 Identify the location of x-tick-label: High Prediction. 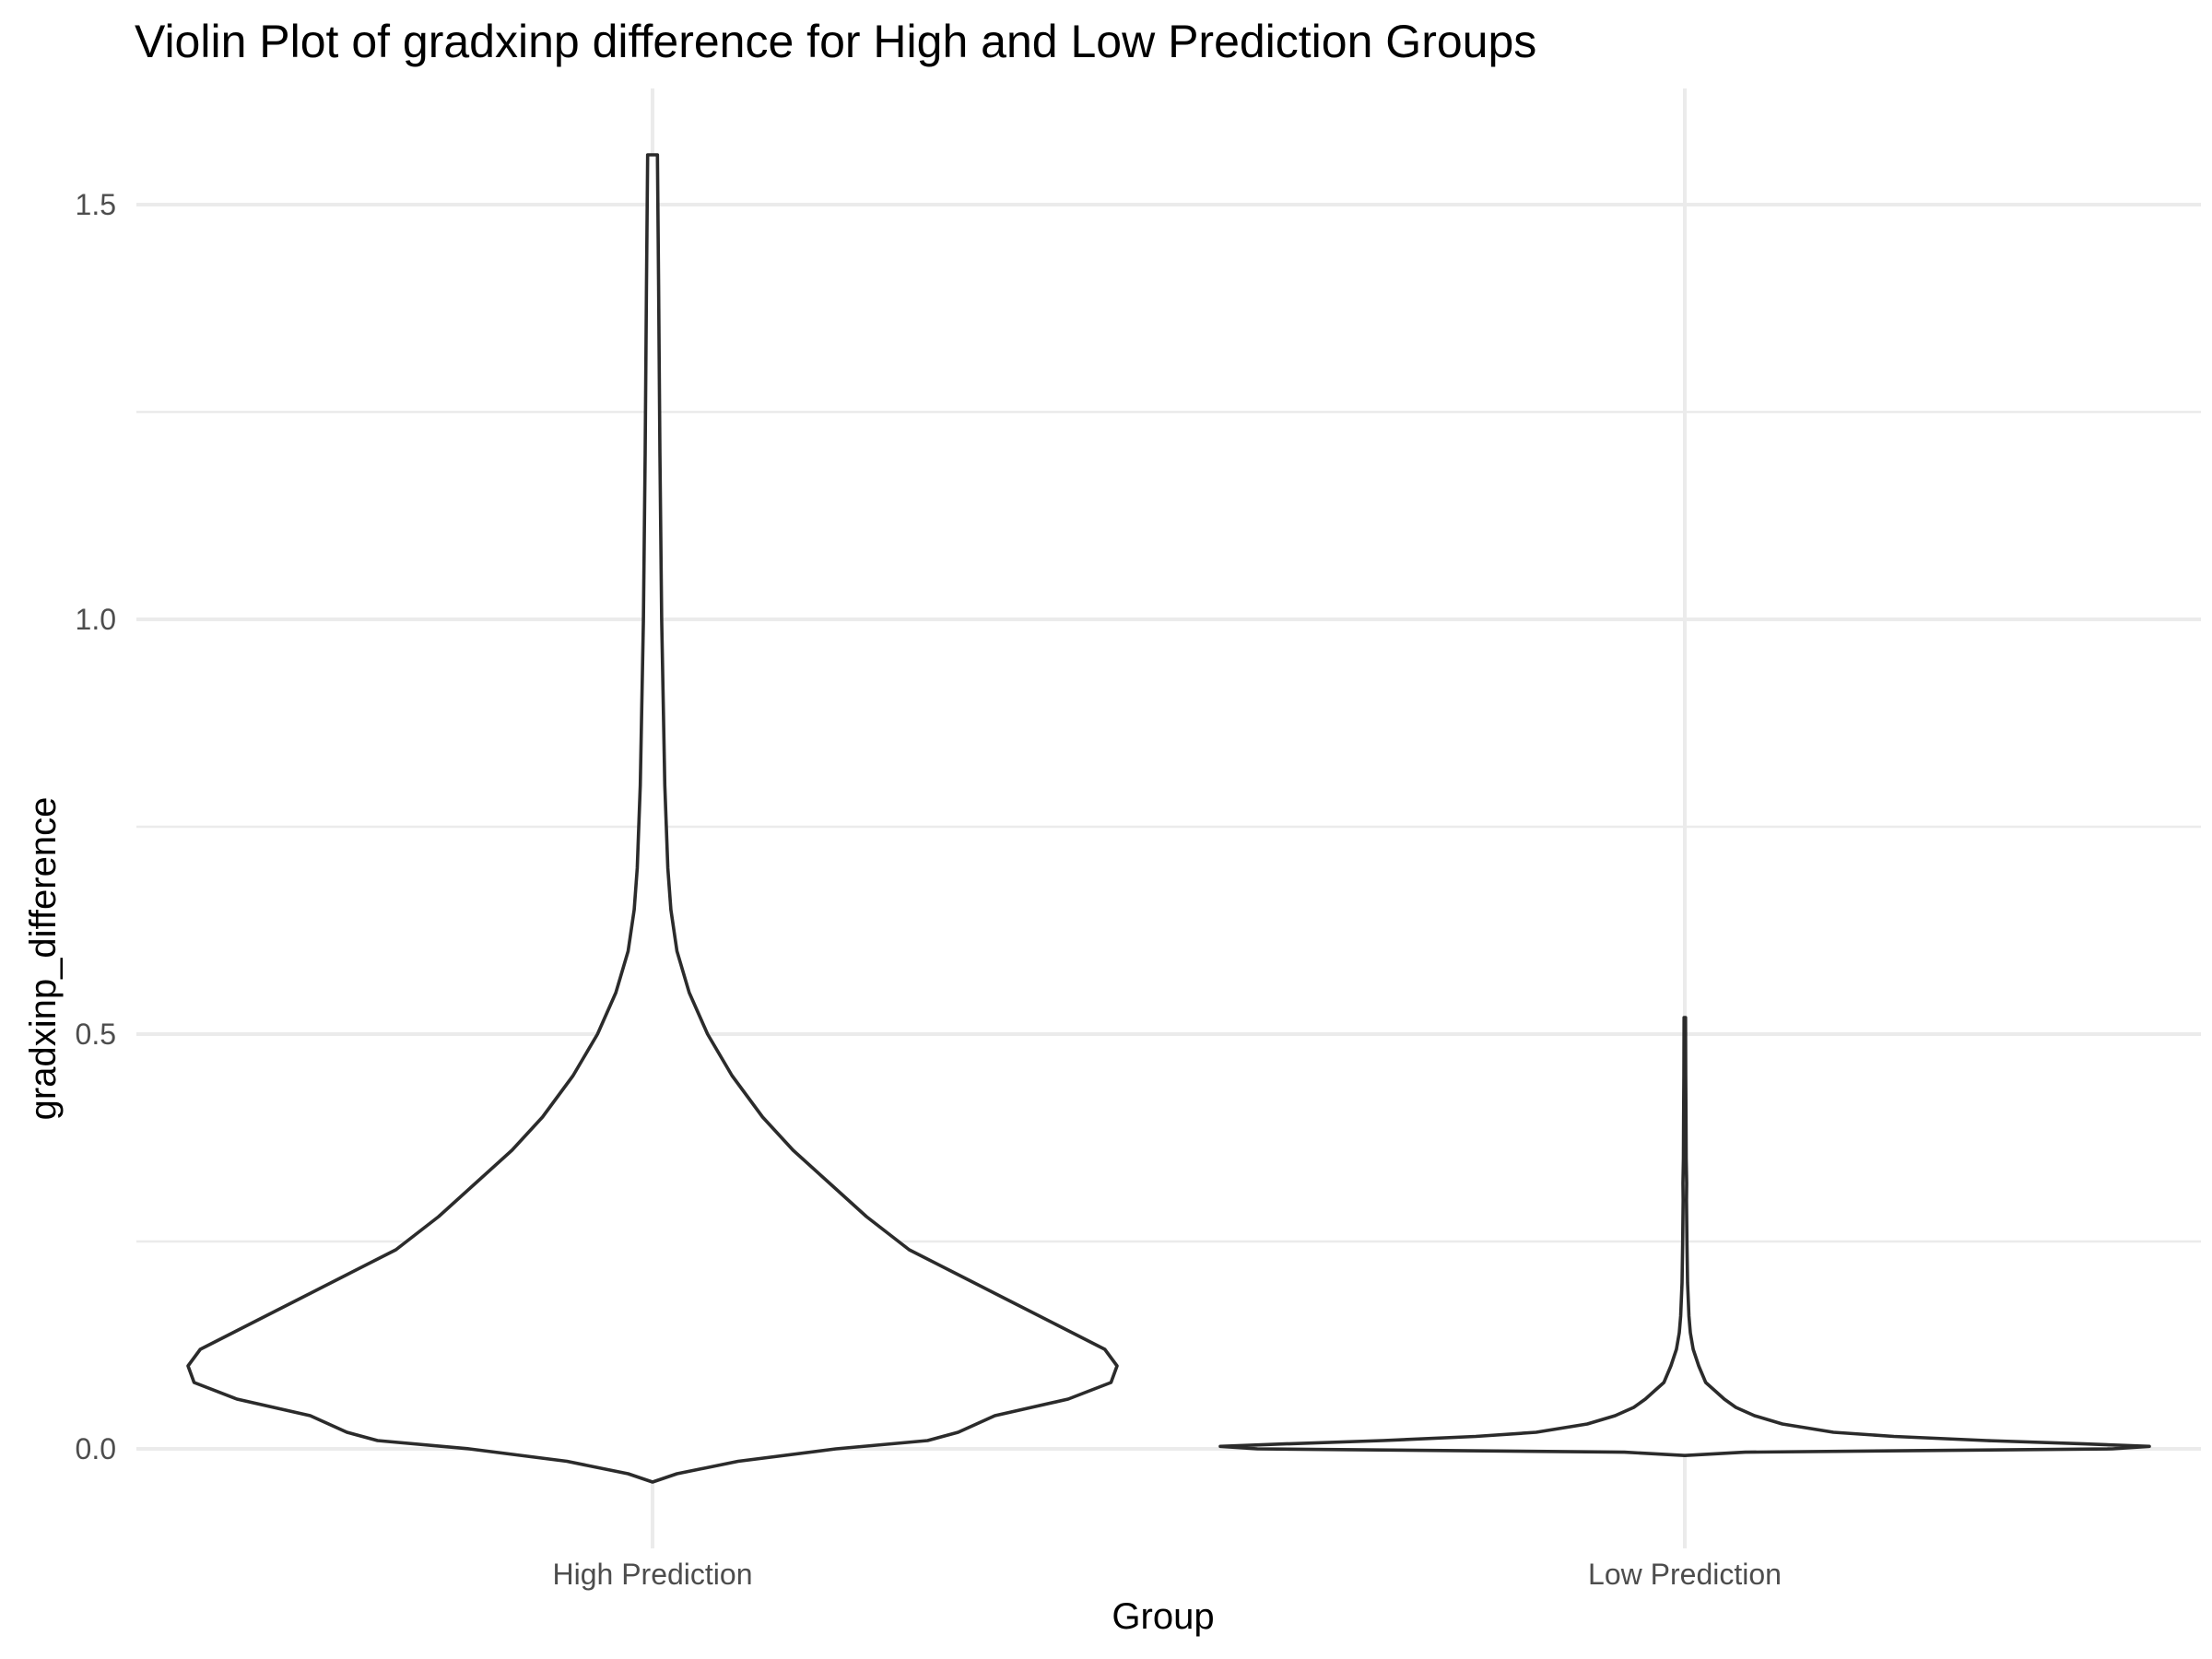
(653, 1574).